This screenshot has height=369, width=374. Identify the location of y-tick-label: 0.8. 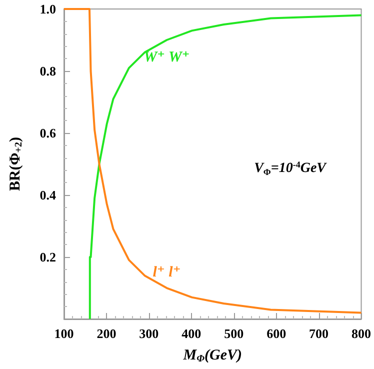
(48, 71).